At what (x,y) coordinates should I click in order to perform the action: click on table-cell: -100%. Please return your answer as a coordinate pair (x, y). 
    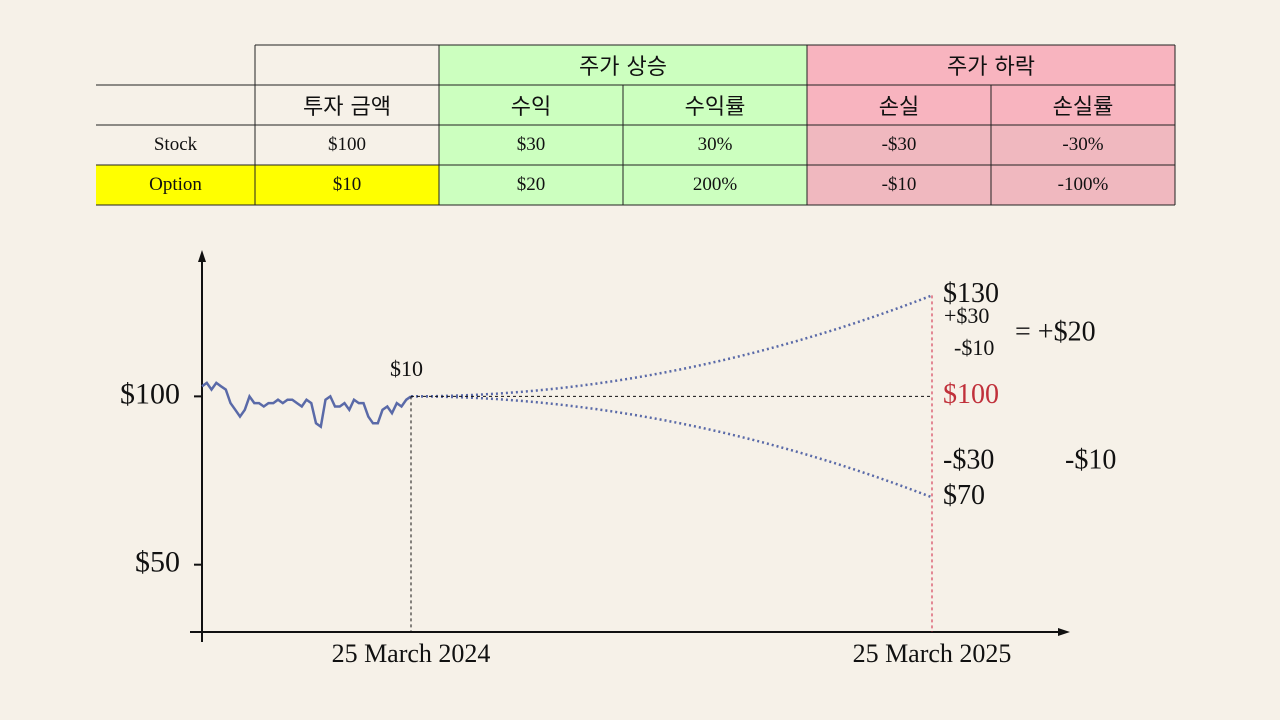
    Looking at the image, I should click on (1083, 185).